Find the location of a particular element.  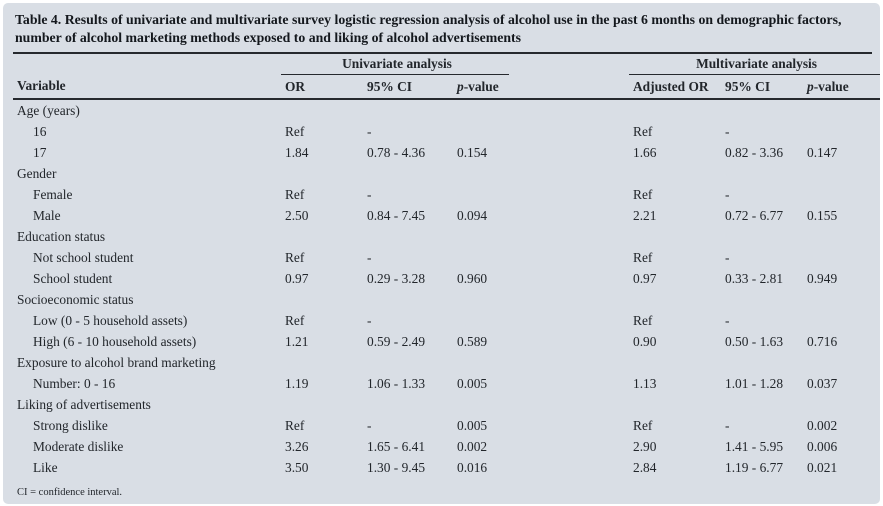

cell-ci-univariate: 1.06 - 1.33 is located at coordinates (396, 384).